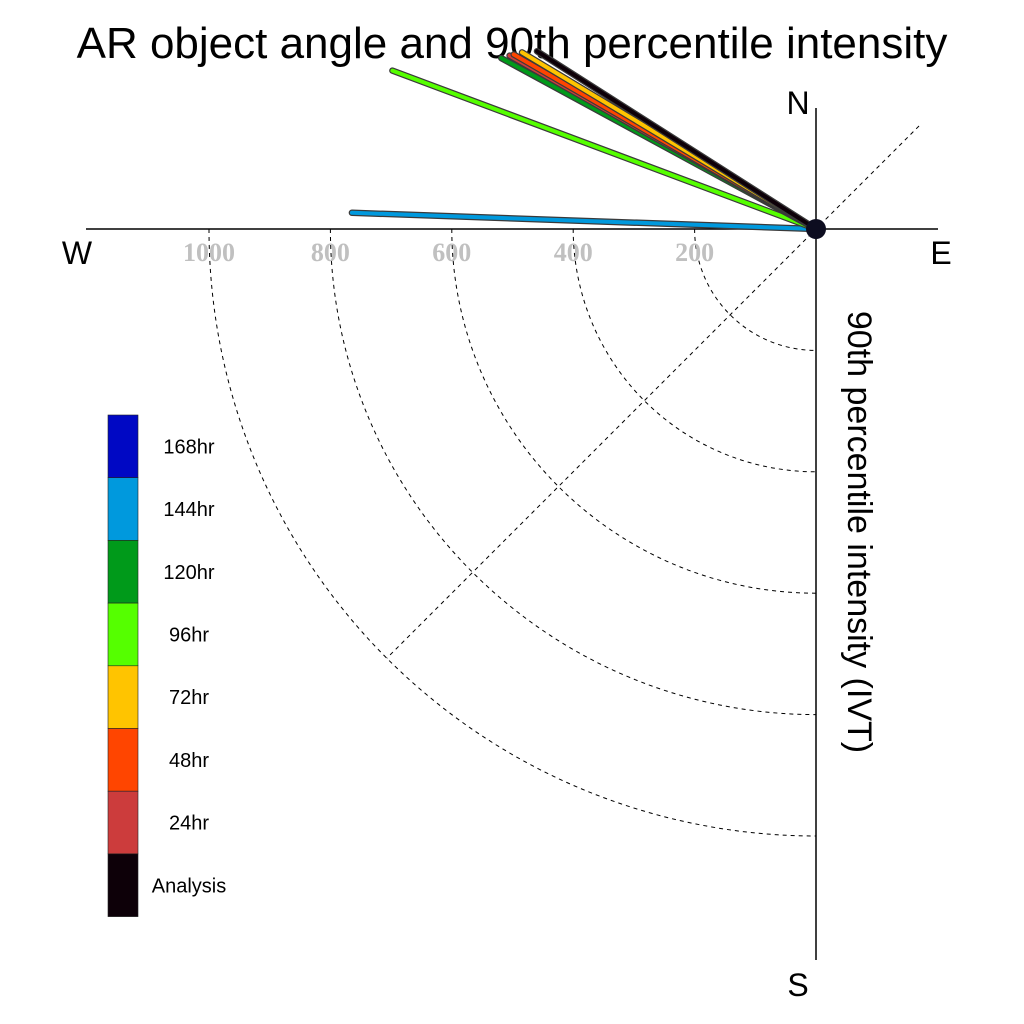 This screenshot has height=1024, width=1024. Describe the element at coordinates (940, 253) in the screenshot. I see `compass-east-label: E` at that location.